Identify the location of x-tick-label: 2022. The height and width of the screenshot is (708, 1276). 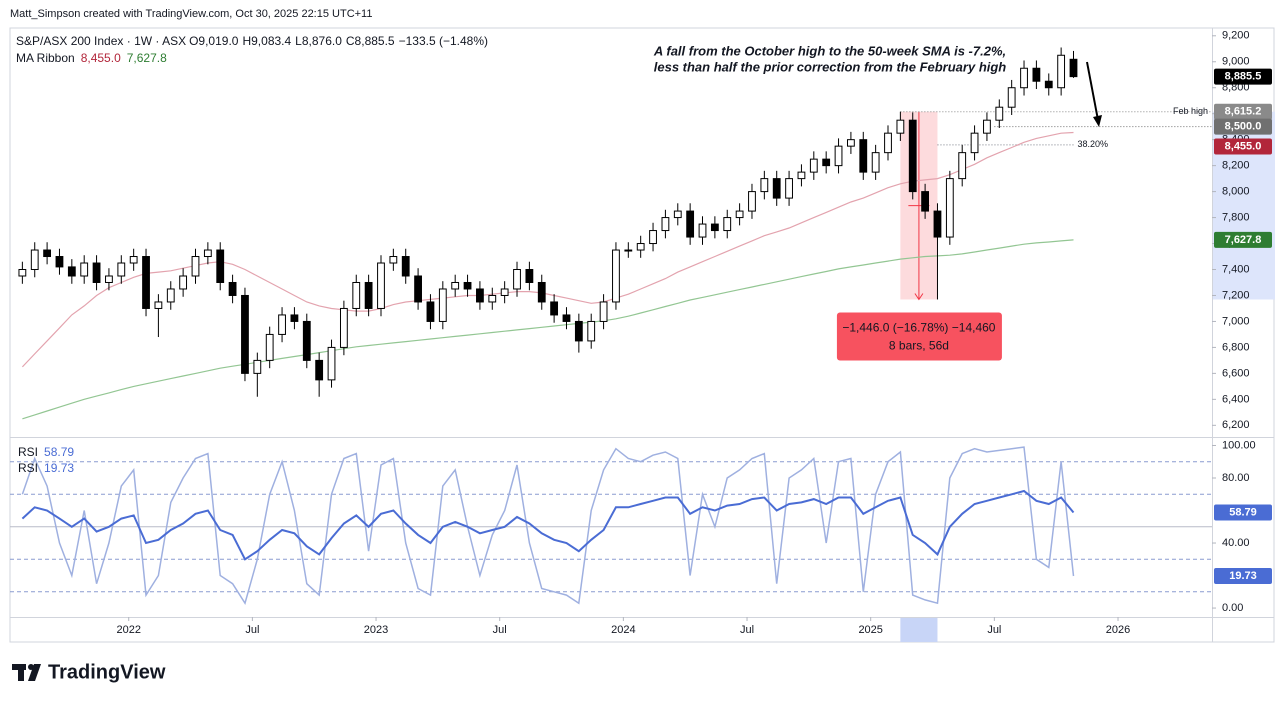
(128, 630).